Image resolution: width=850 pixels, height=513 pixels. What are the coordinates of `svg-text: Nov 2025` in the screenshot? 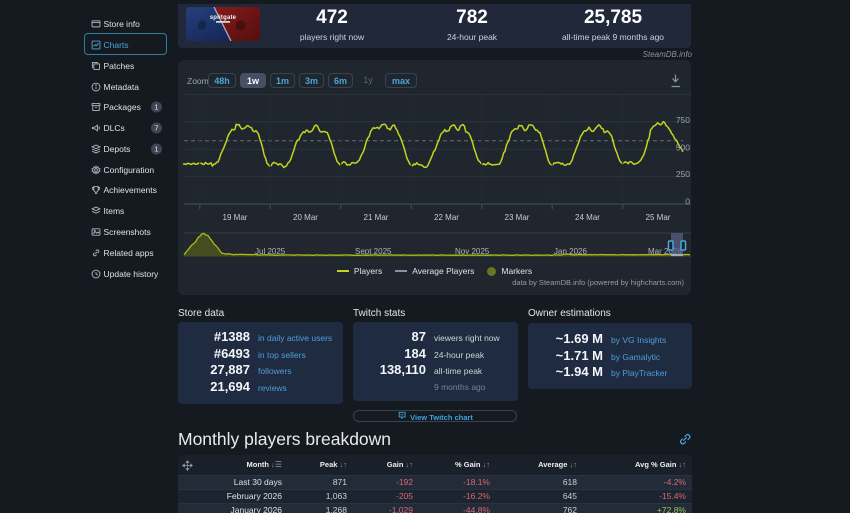 It's located at (472, 251).